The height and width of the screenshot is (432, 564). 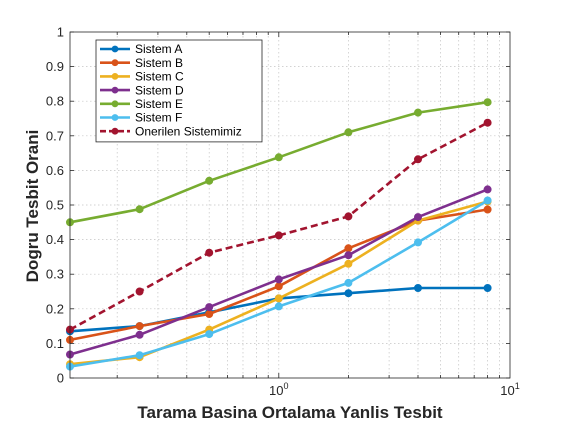 What do you see at coordinates (55, 66) in the screenshot?
I see `y-tick-label: 0.9` at bounding box center [55, 66].